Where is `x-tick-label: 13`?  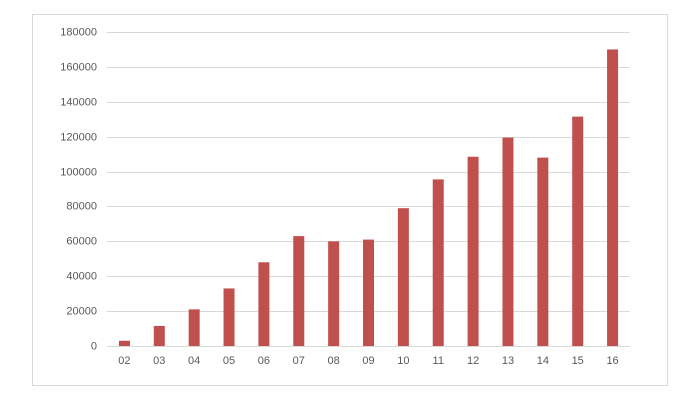
x-tick-label: 13 is located at coordinates (508, 361).